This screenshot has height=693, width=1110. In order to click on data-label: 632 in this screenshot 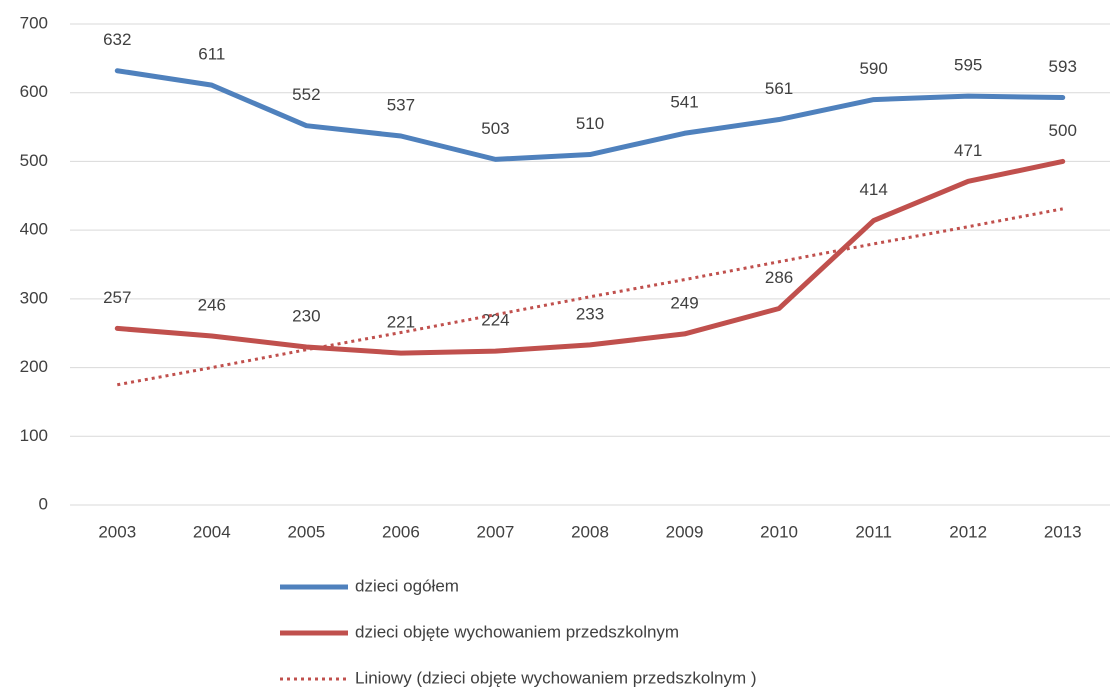, I will do `click(117, 39)`.